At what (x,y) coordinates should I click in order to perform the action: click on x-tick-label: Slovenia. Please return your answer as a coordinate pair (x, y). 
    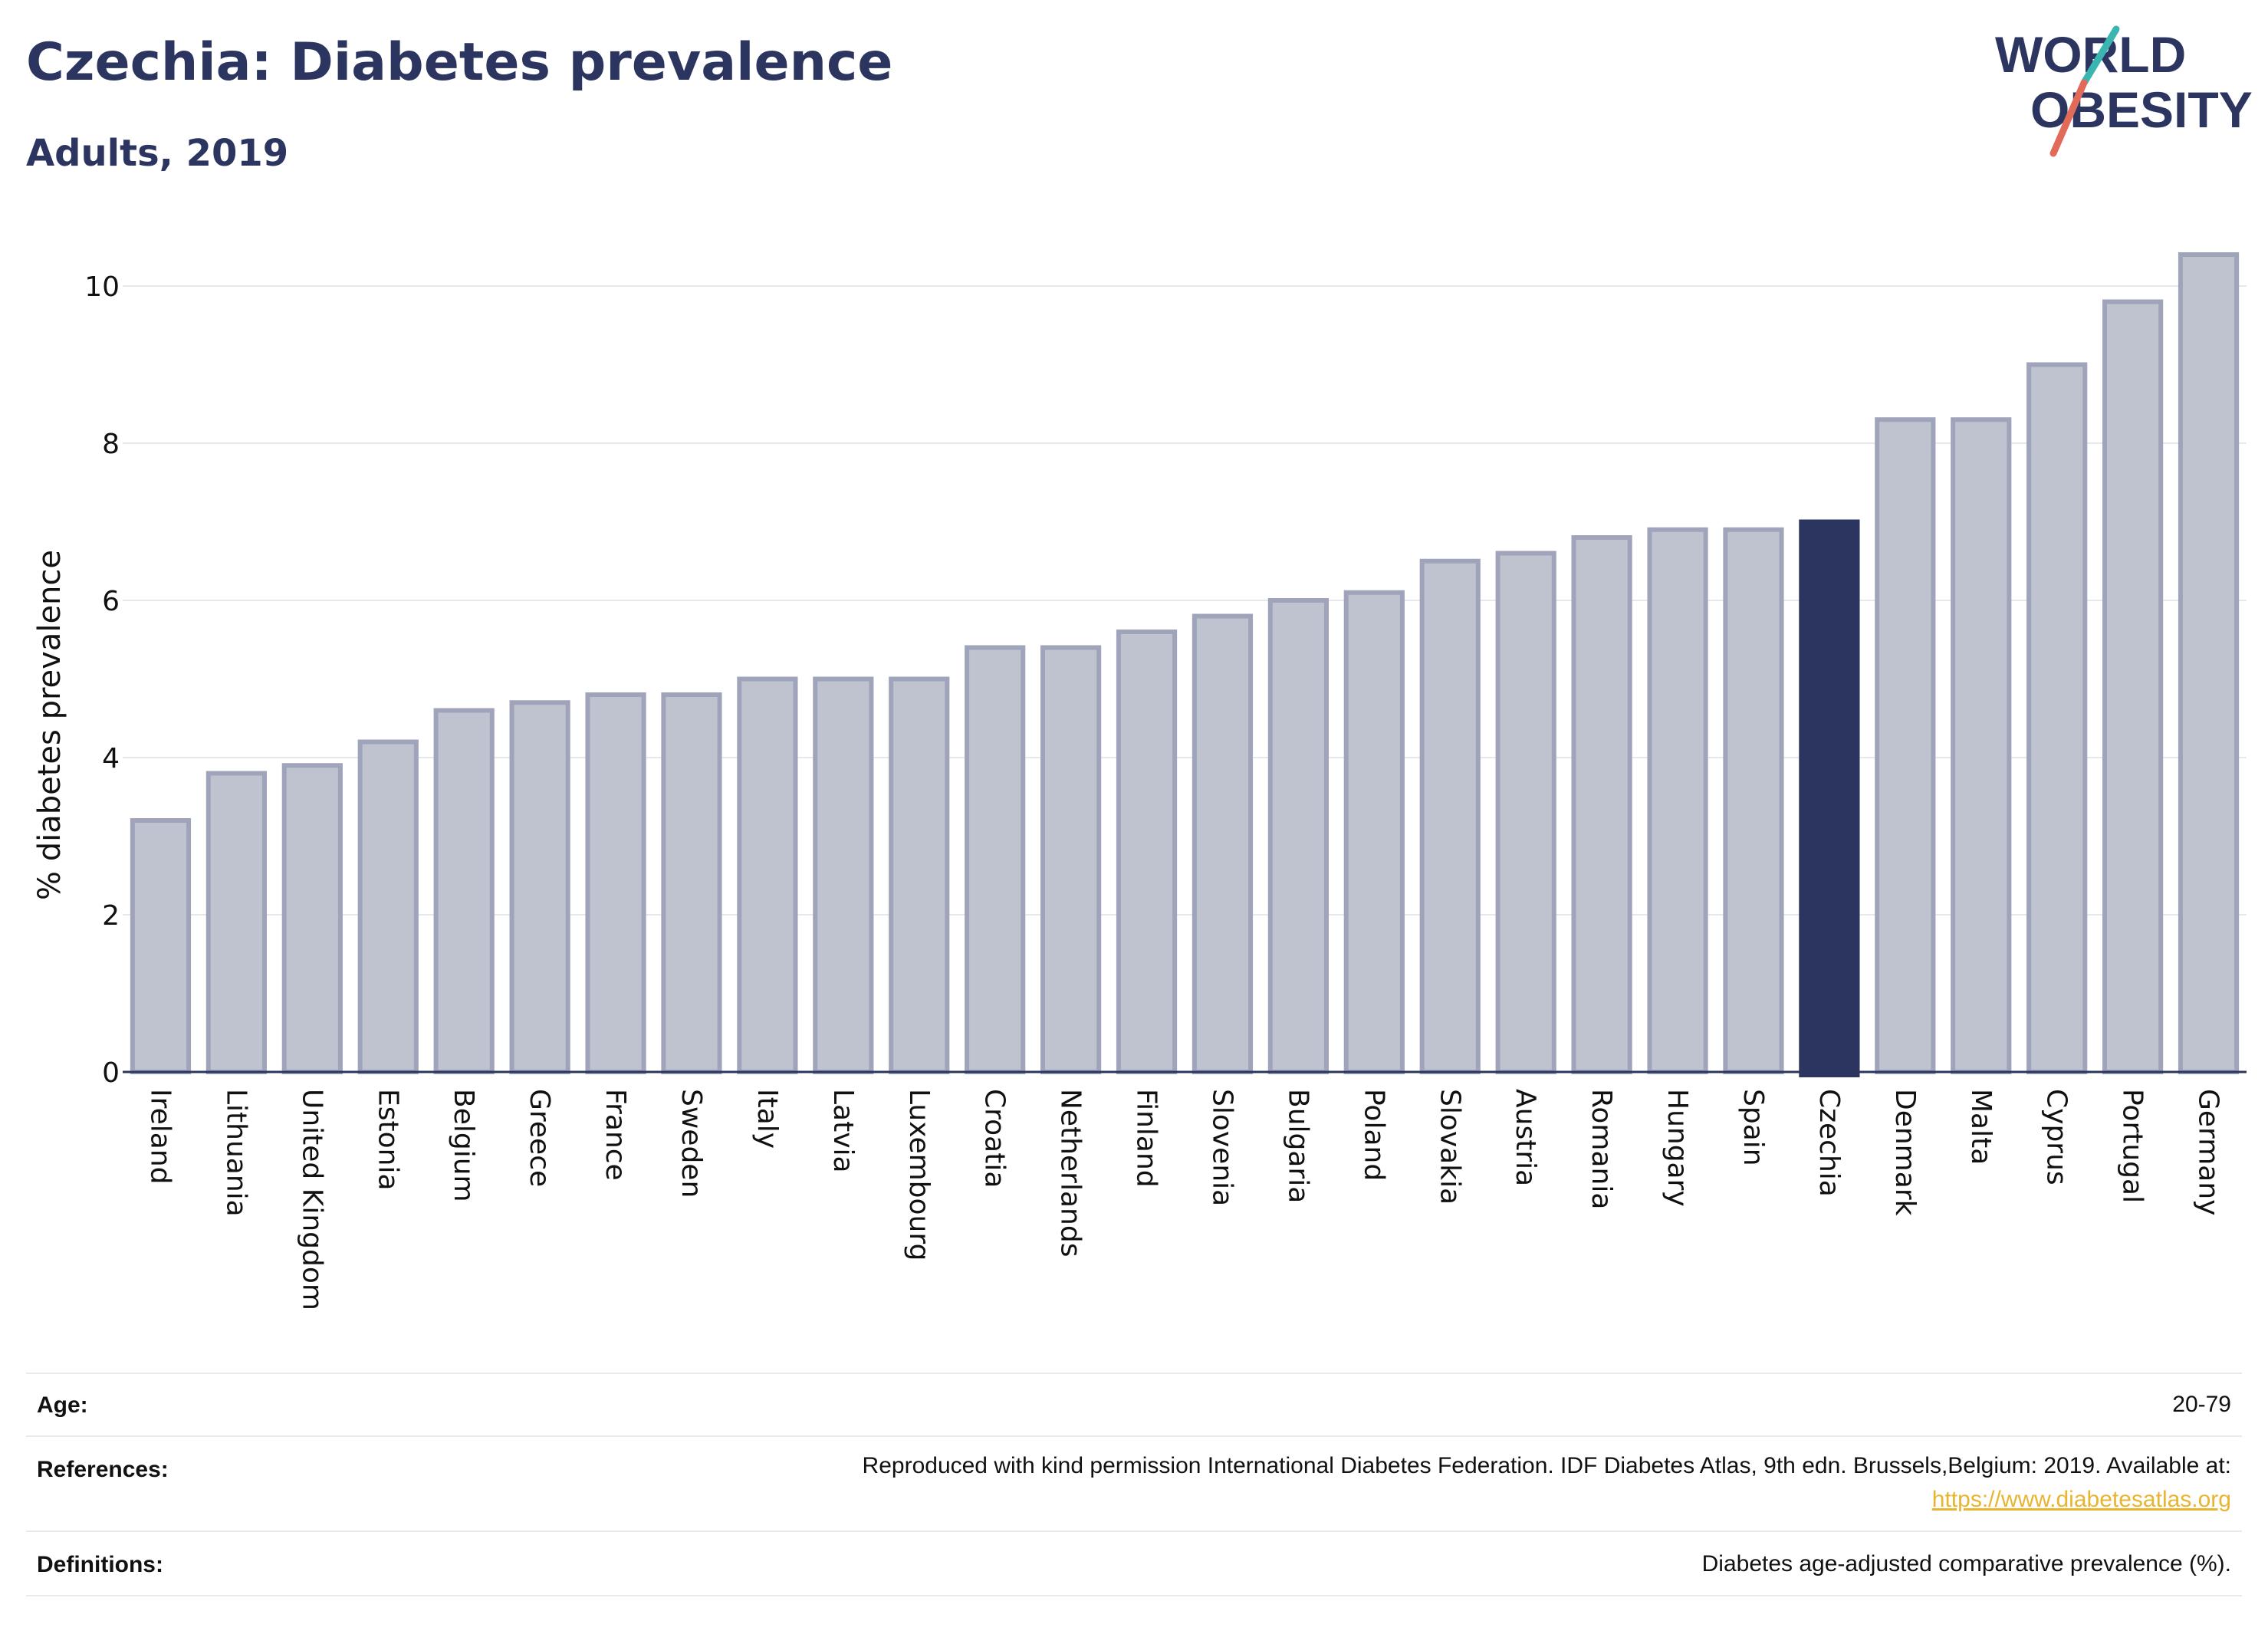
    Looking at the image, I should click on (1222, 1148).